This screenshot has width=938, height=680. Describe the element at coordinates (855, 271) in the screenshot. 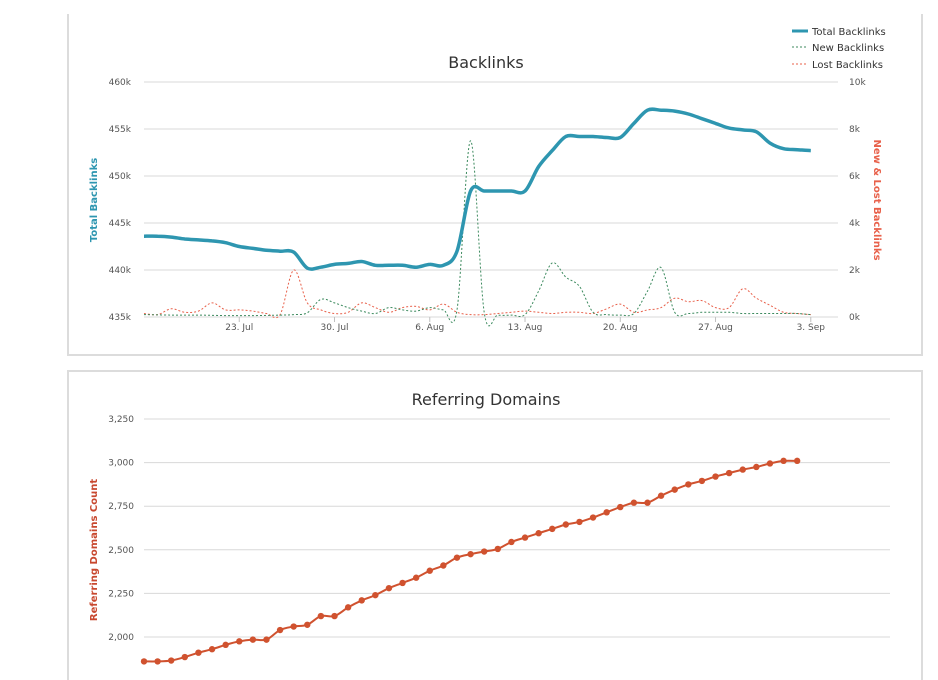

I see `backlinks-right-y-tick: 2k` at that location.